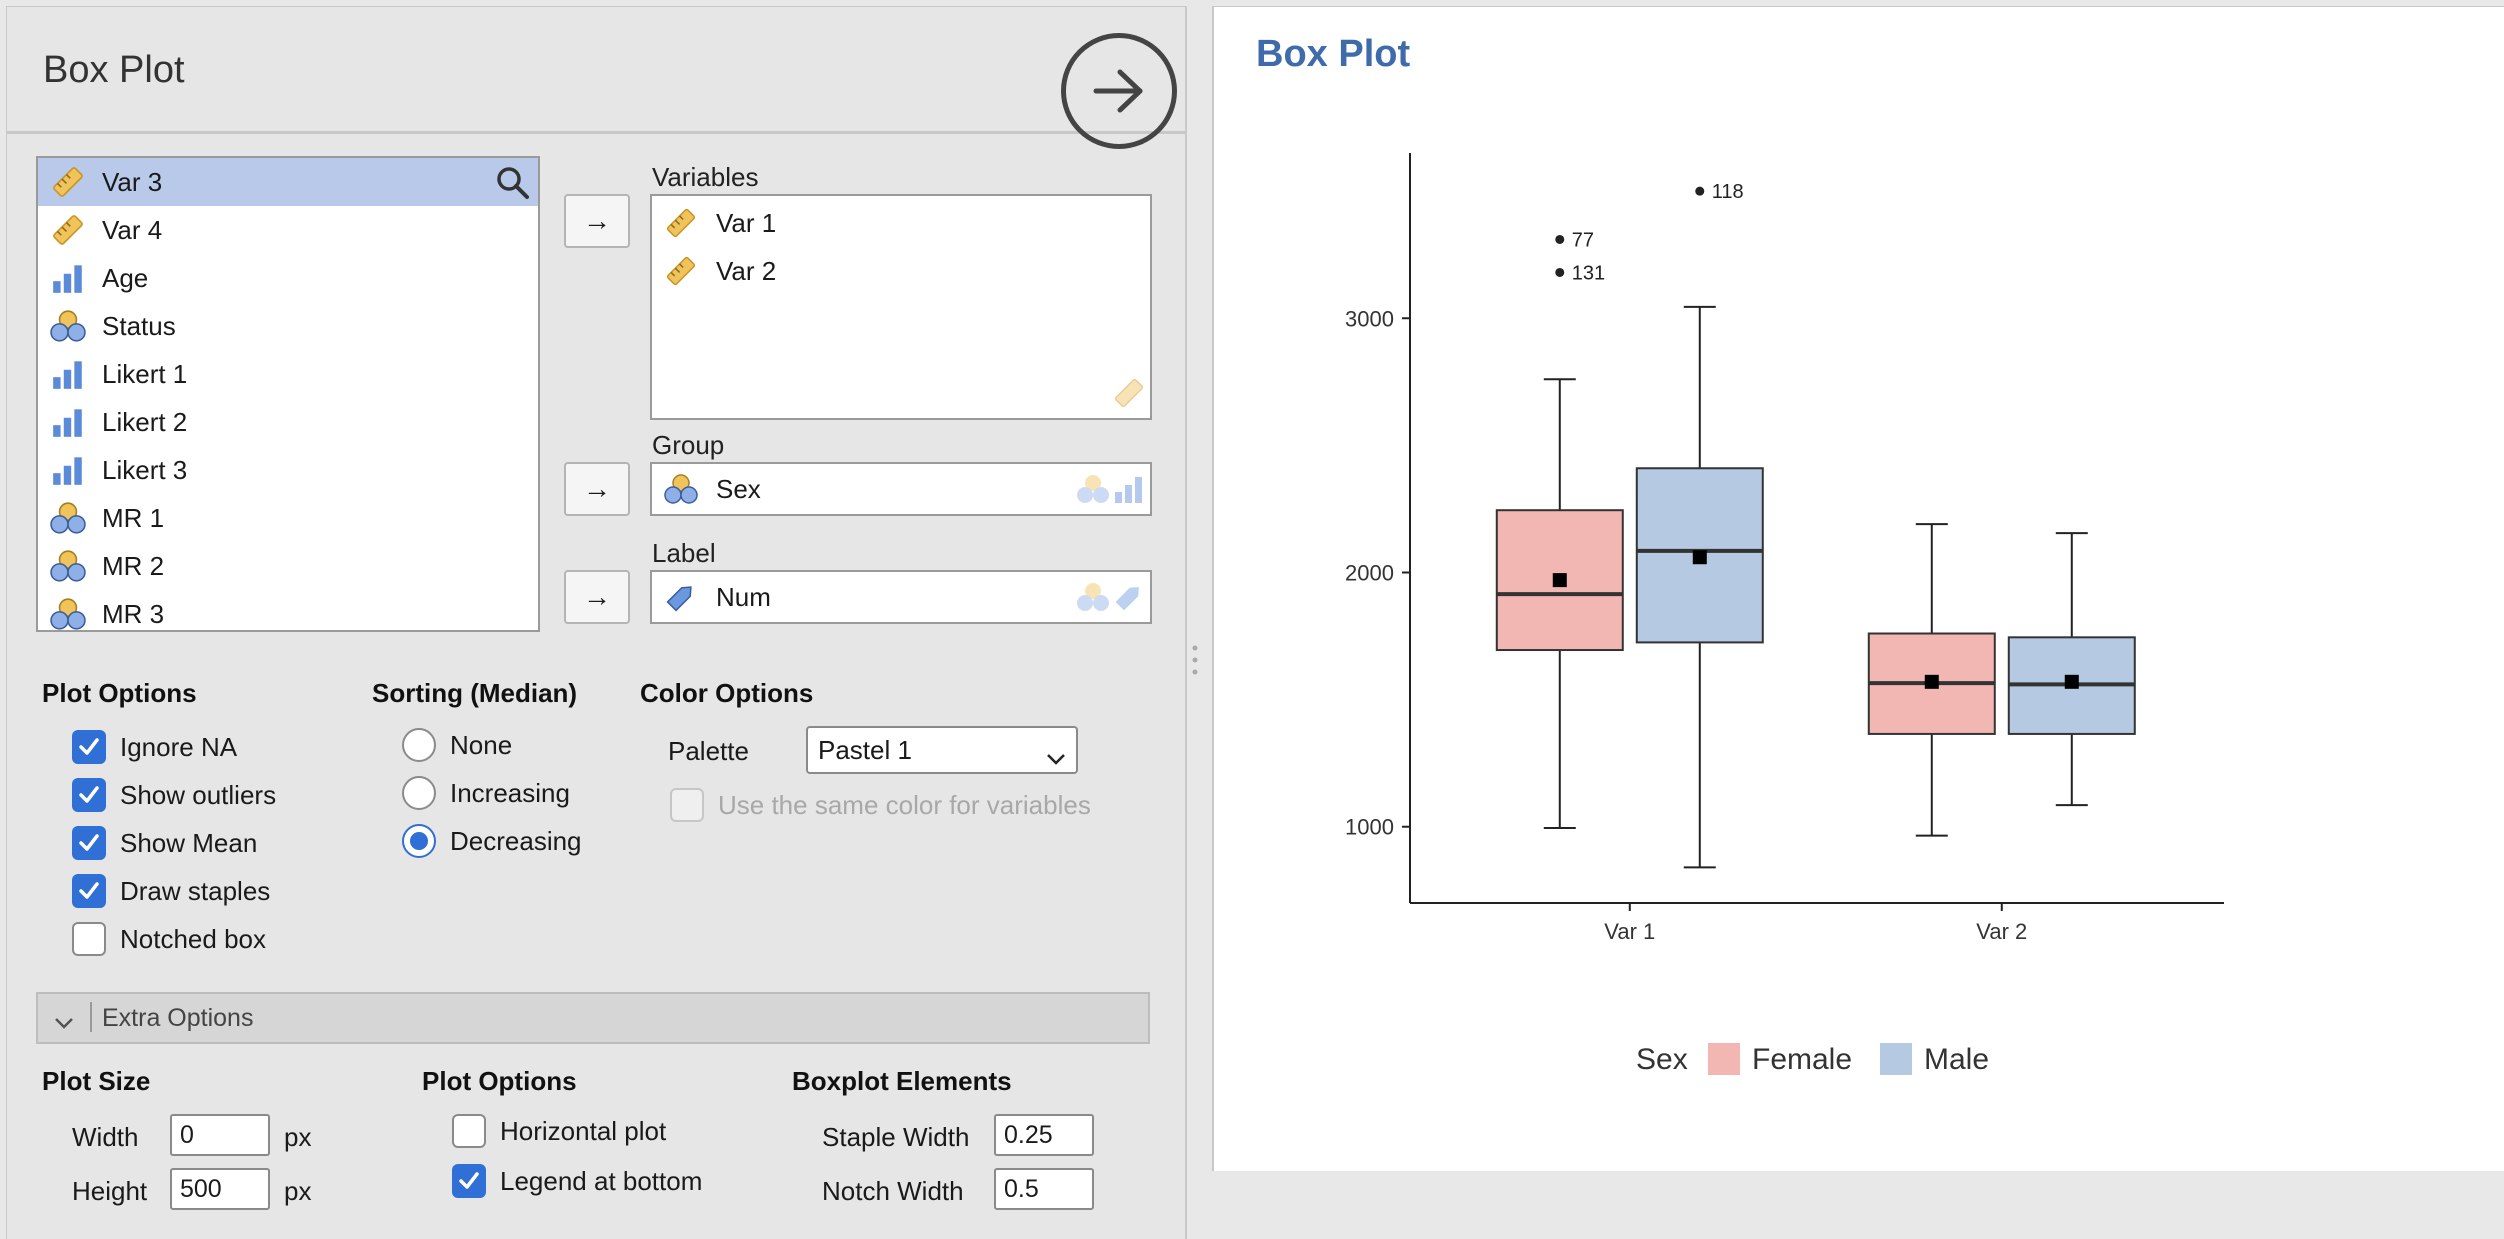 The width and height of the screenshot is (2504, 1239). What do you see at coordinates (1956, 1059) in the screenshot?
I see `legend-label: Male` at bounding box center [1956, 1059].